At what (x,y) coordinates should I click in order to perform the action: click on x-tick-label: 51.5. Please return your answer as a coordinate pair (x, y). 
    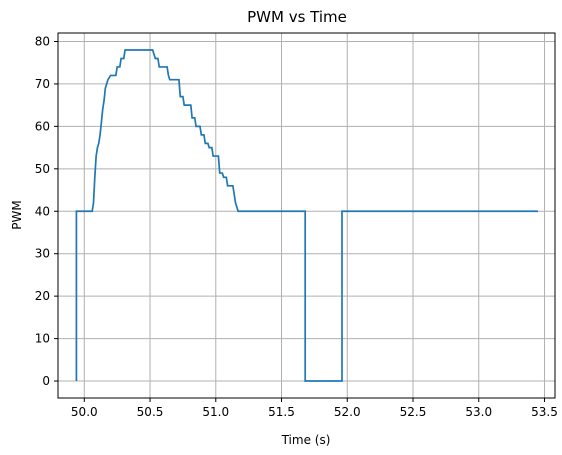
    Looking at the image, I should click on (281, 412).